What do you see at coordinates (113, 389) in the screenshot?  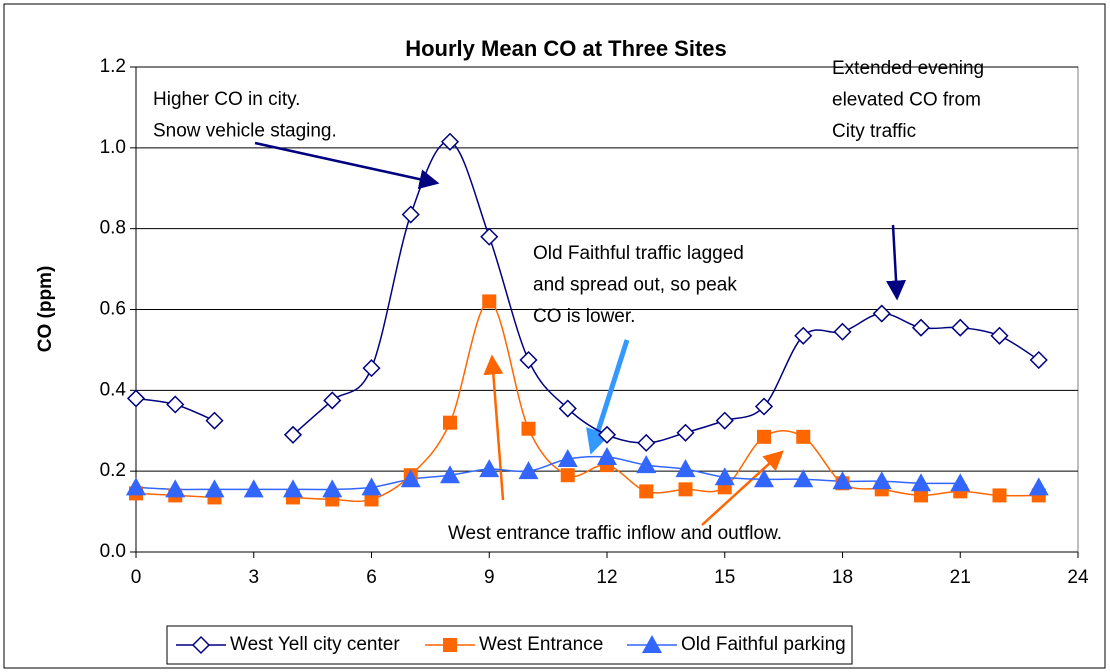 I see `y-tick-label: 0.4` at bounding box center [113, 389].